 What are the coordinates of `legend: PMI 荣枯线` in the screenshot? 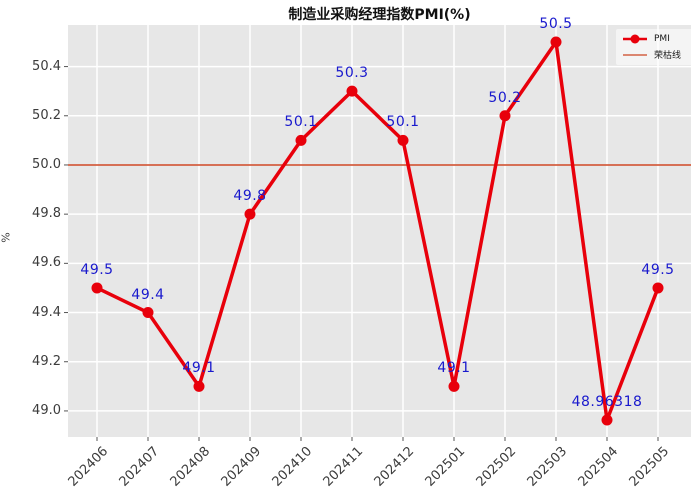 It's located at (655, 47).